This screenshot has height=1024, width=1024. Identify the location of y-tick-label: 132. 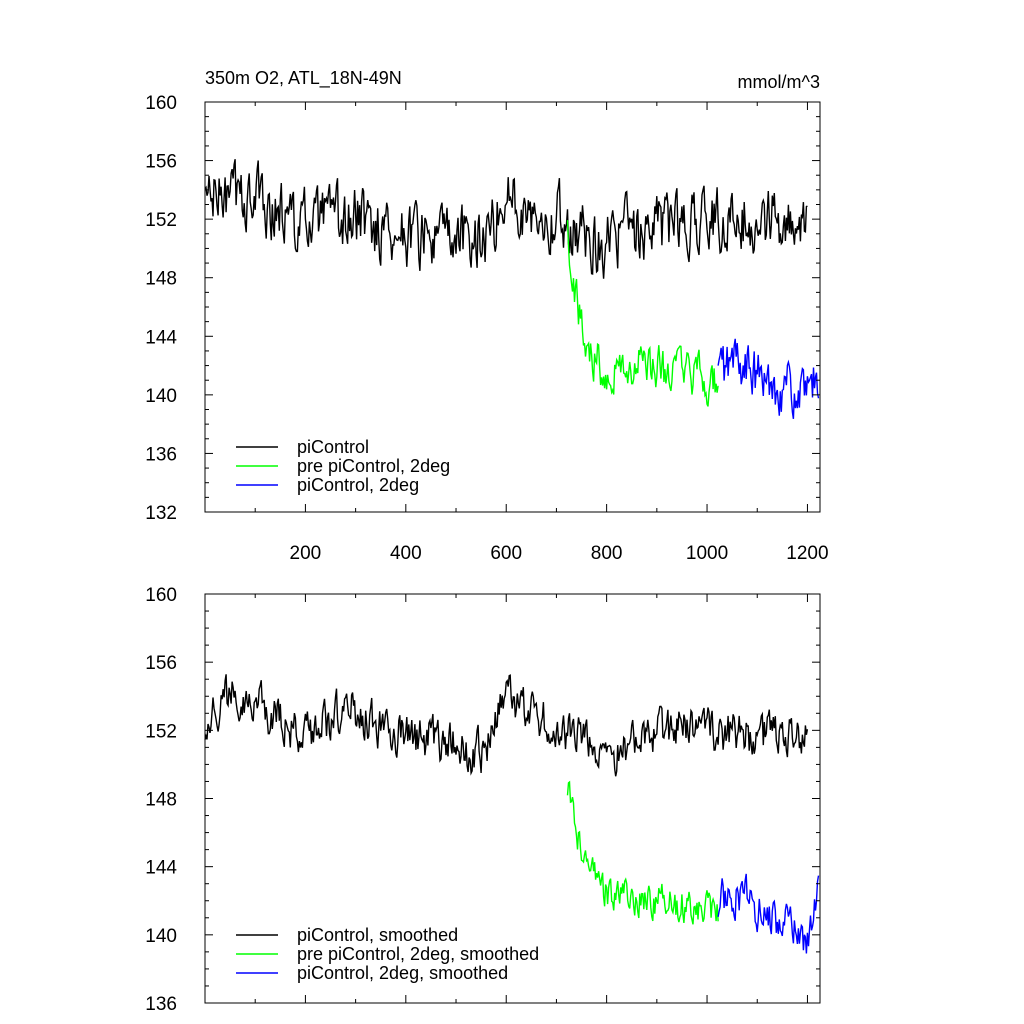
(161, 513).